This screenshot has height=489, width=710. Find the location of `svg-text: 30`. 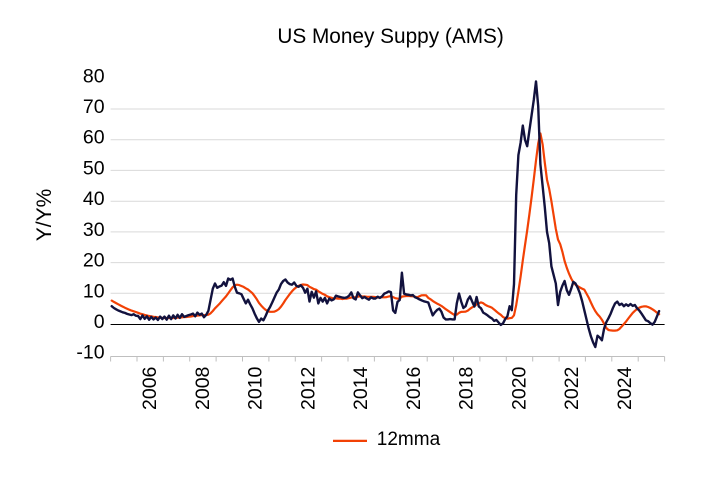

svg-text: 30 is located at coordinates (94, 230).